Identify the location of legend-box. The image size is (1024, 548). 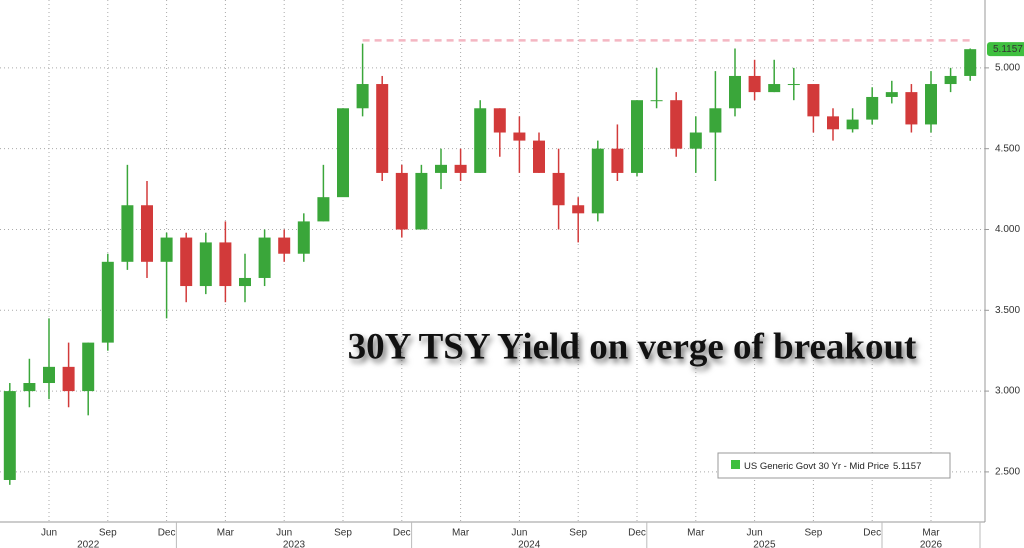
(834, 465).